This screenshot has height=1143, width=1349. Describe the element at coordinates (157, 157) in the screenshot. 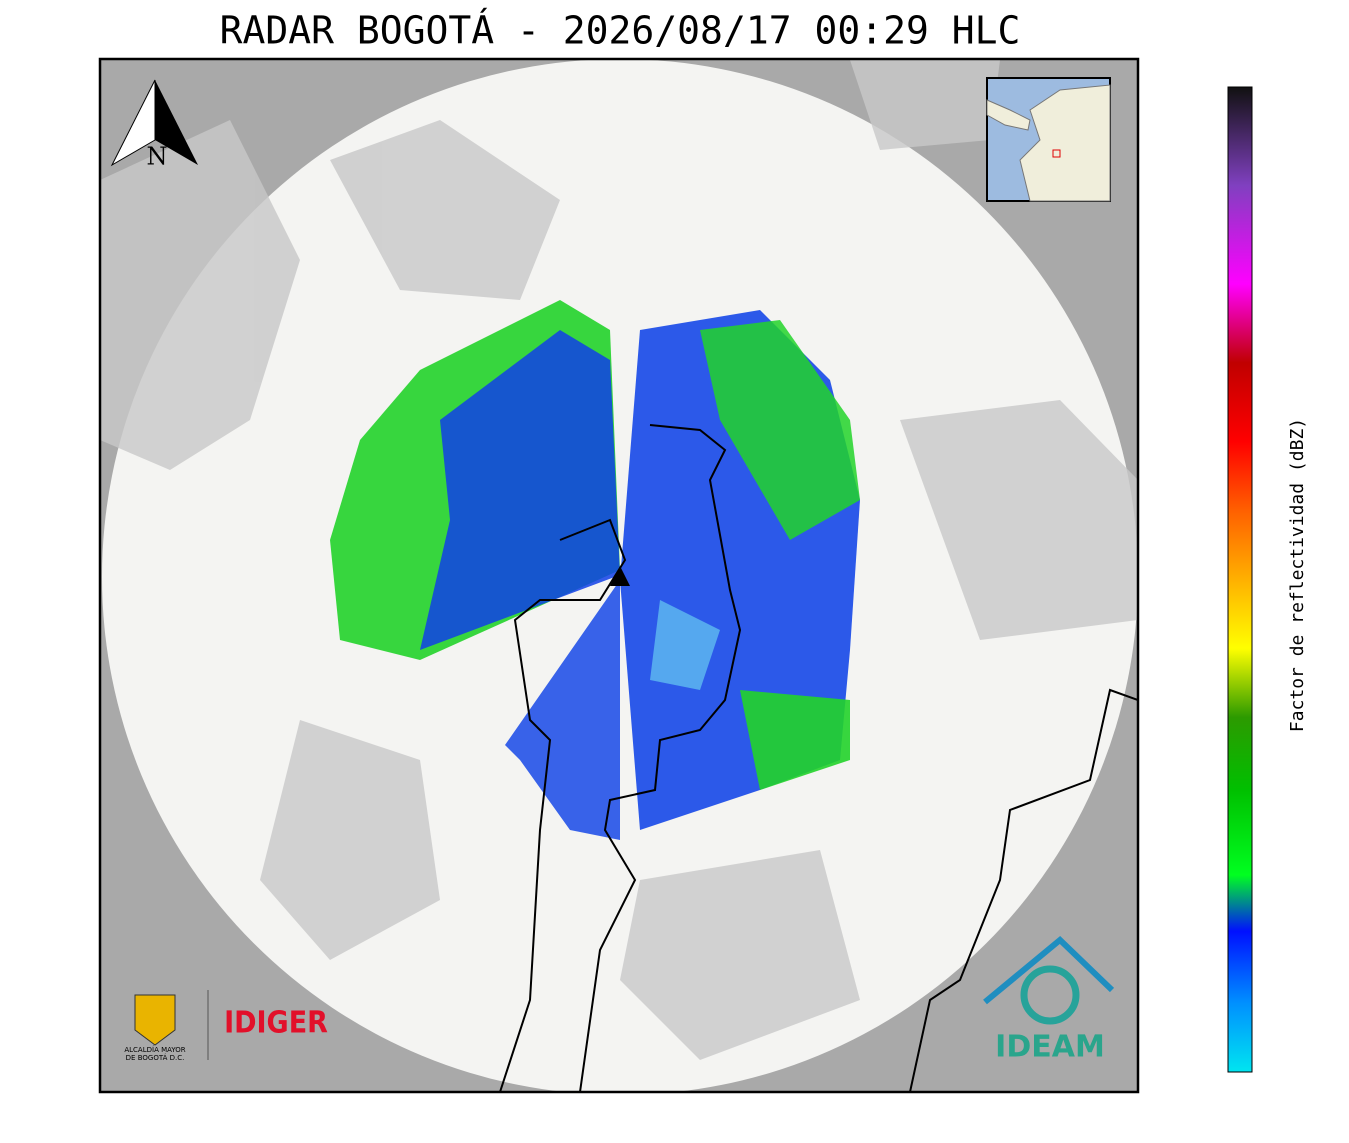

I see `north-label: N` at that location.